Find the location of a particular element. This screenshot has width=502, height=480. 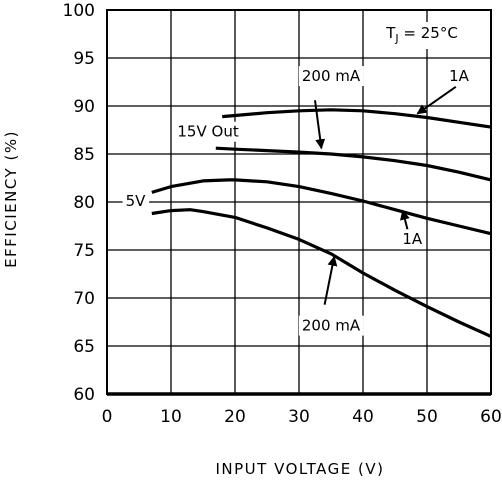

x-tick-label: 10 is located at coordinates (171, 417).